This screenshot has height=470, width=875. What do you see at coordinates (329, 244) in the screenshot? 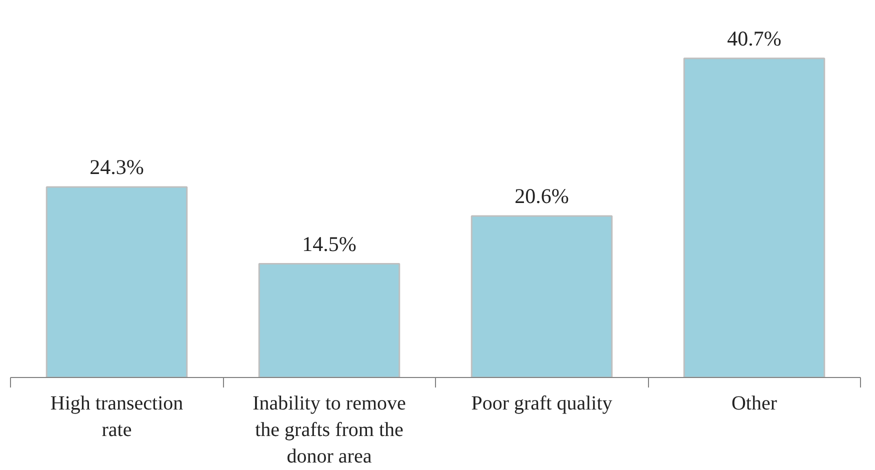
I see `data-label: 14.5%` at bounding box center [329, 244].